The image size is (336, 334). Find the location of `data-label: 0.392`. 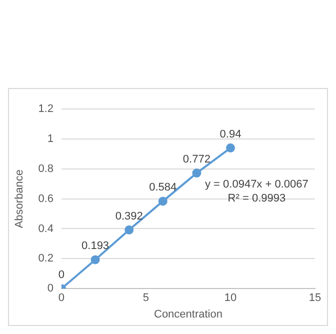

data-label: 0.392 is located at coordinates (129, 216).